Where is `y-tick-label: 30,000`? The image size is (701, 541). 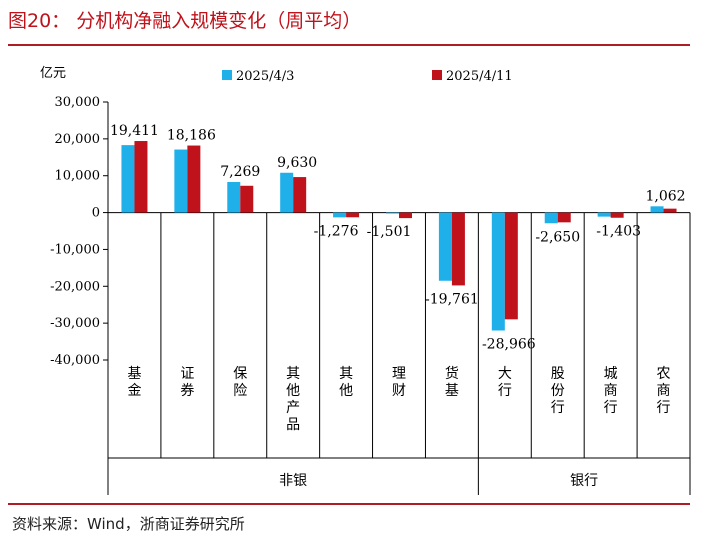
y-tick-label: 30,000 is located at coordinates (78, 102).